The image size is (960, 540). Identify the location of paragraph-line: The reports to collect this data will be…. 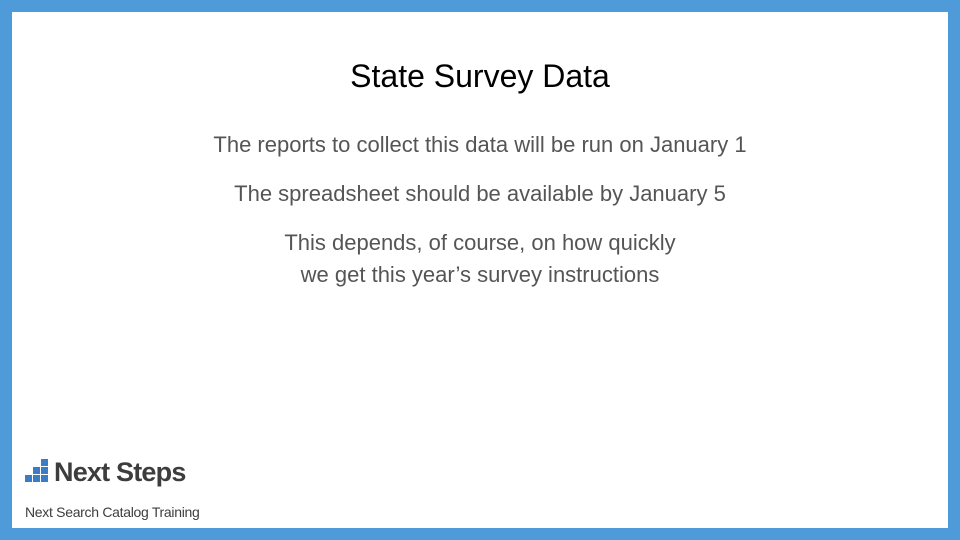
(480, 144).